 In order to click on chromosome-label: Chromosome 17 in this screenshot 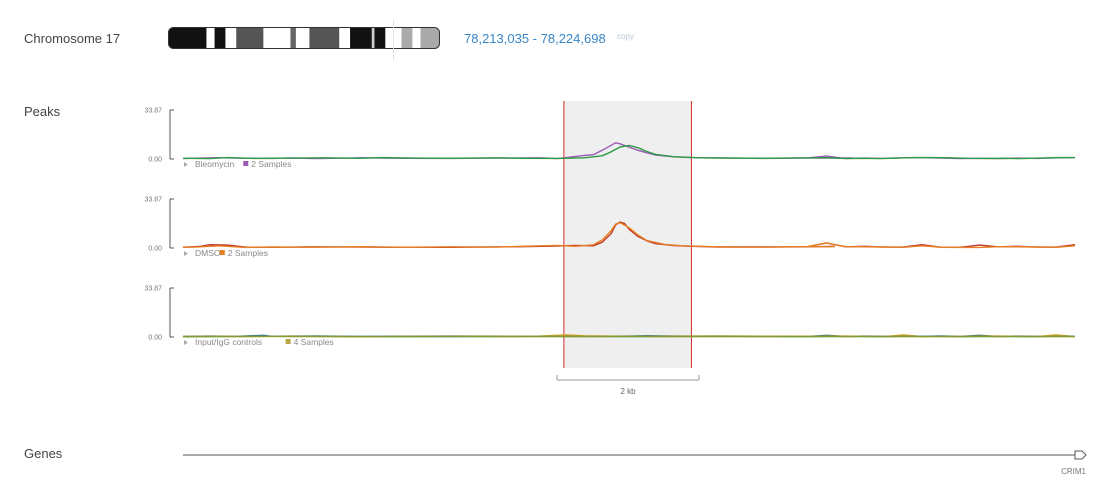, I will do `click(72, 38)`.